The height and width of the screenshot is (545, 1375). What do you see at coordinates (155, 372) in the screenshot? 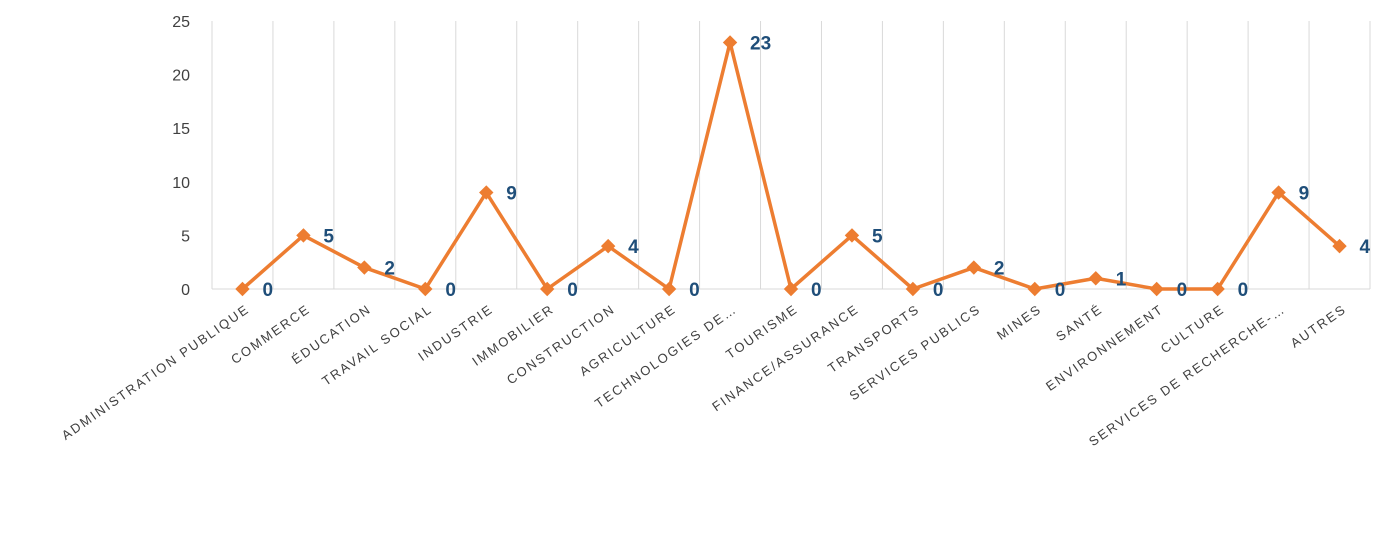
I see `x-tick-label: ADMINISTRATION PUBLIQUE` at bounding box center [155, 372].